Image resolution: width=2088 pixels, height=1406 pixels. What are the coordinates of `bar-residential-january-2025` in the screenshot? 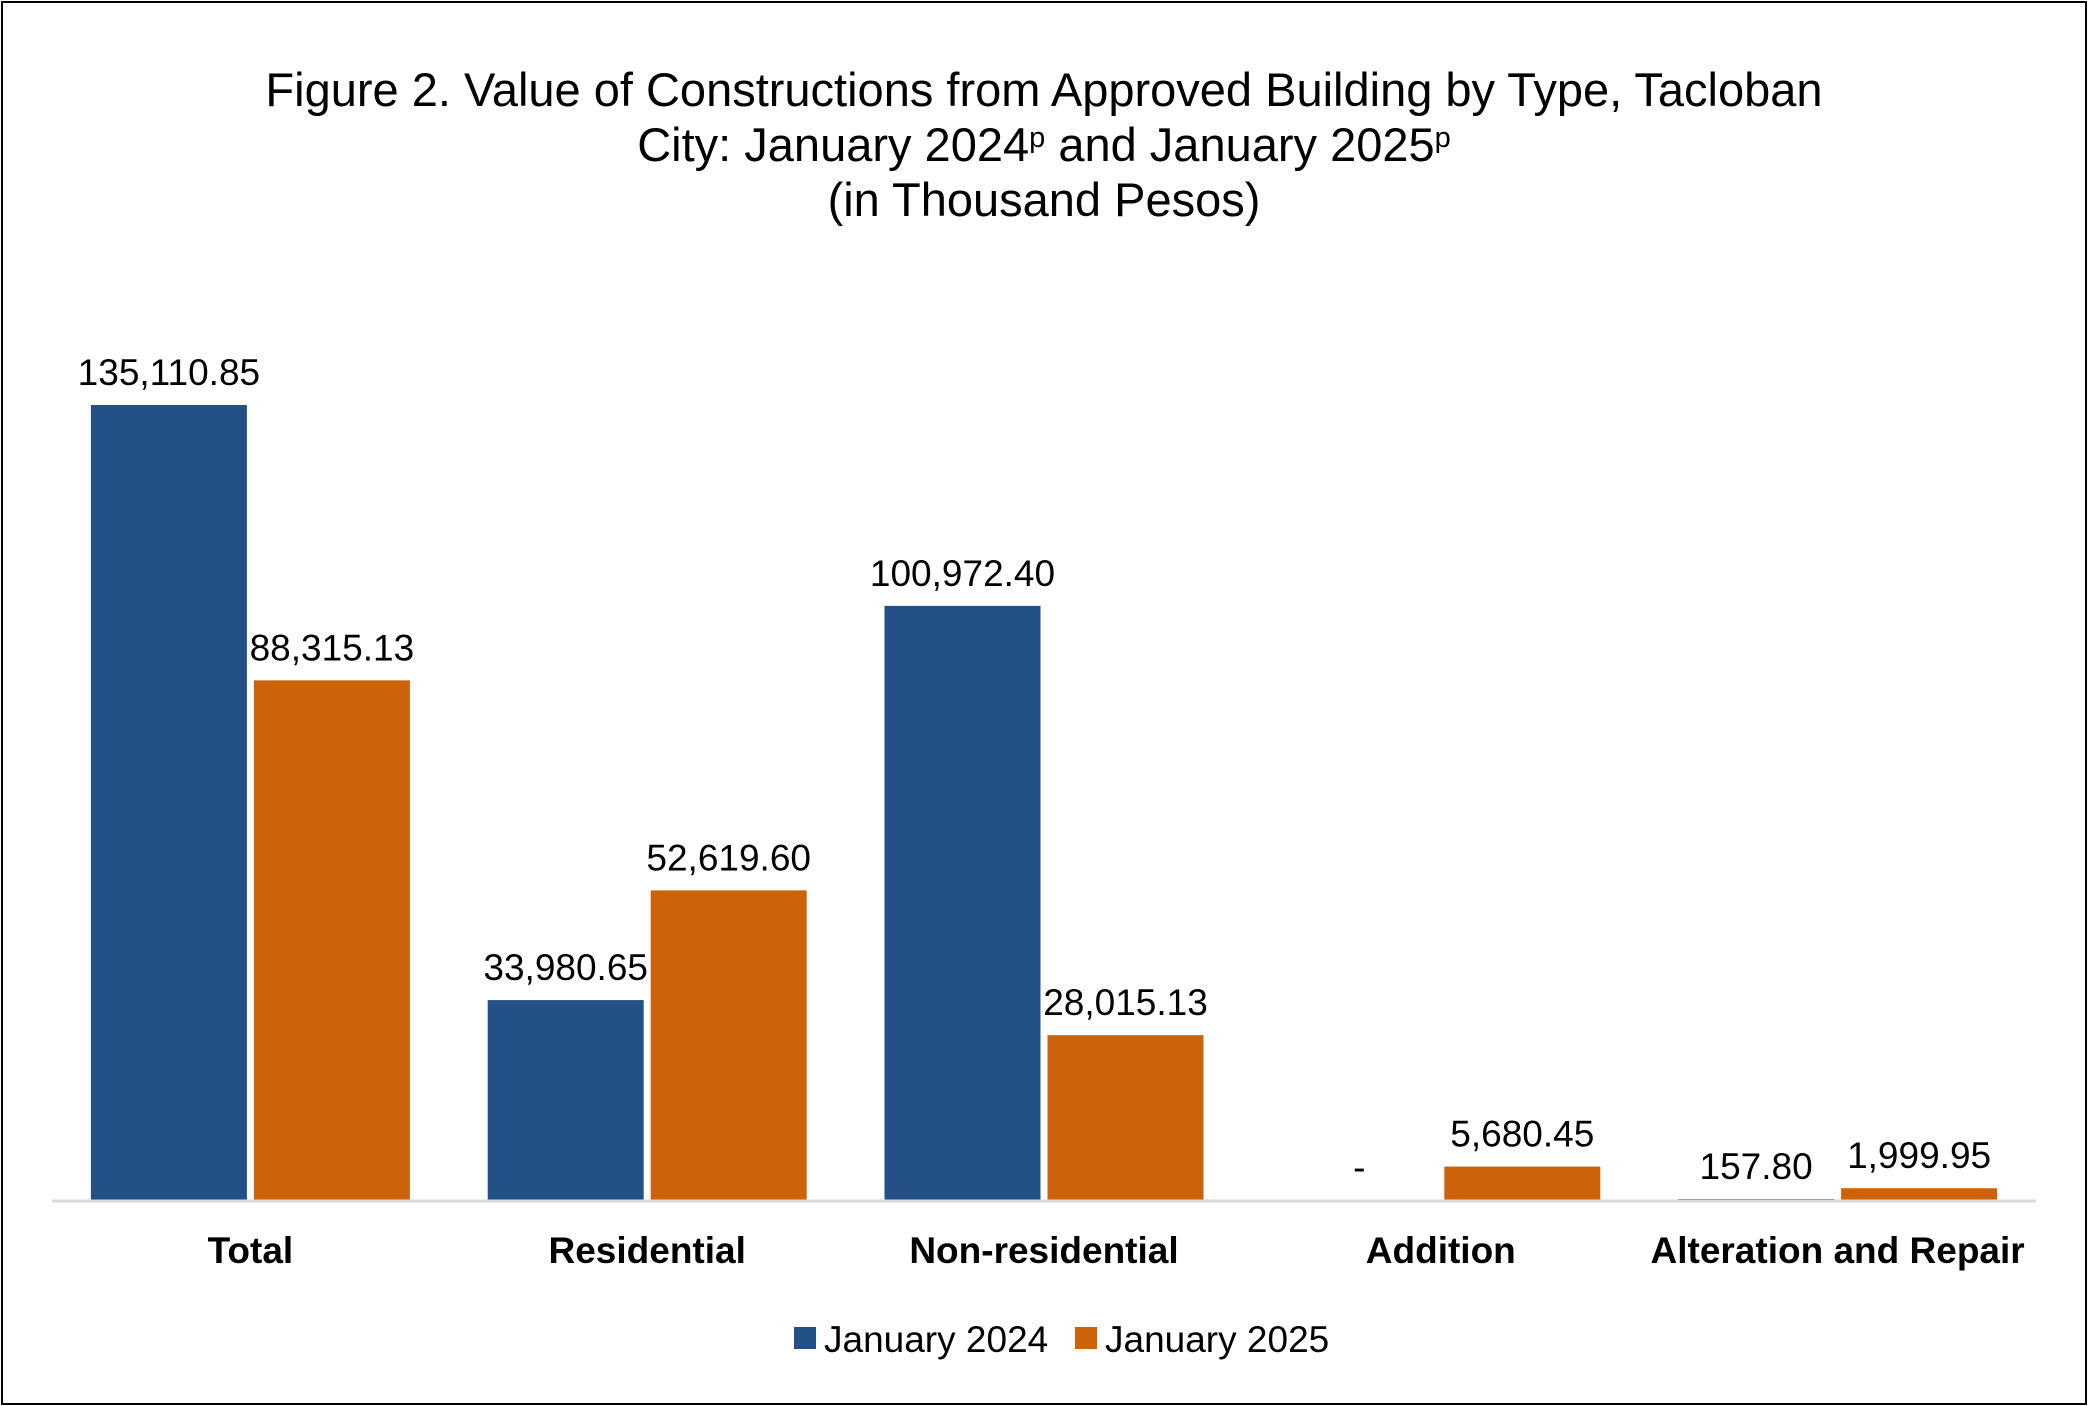 It's located at (728, 1045).